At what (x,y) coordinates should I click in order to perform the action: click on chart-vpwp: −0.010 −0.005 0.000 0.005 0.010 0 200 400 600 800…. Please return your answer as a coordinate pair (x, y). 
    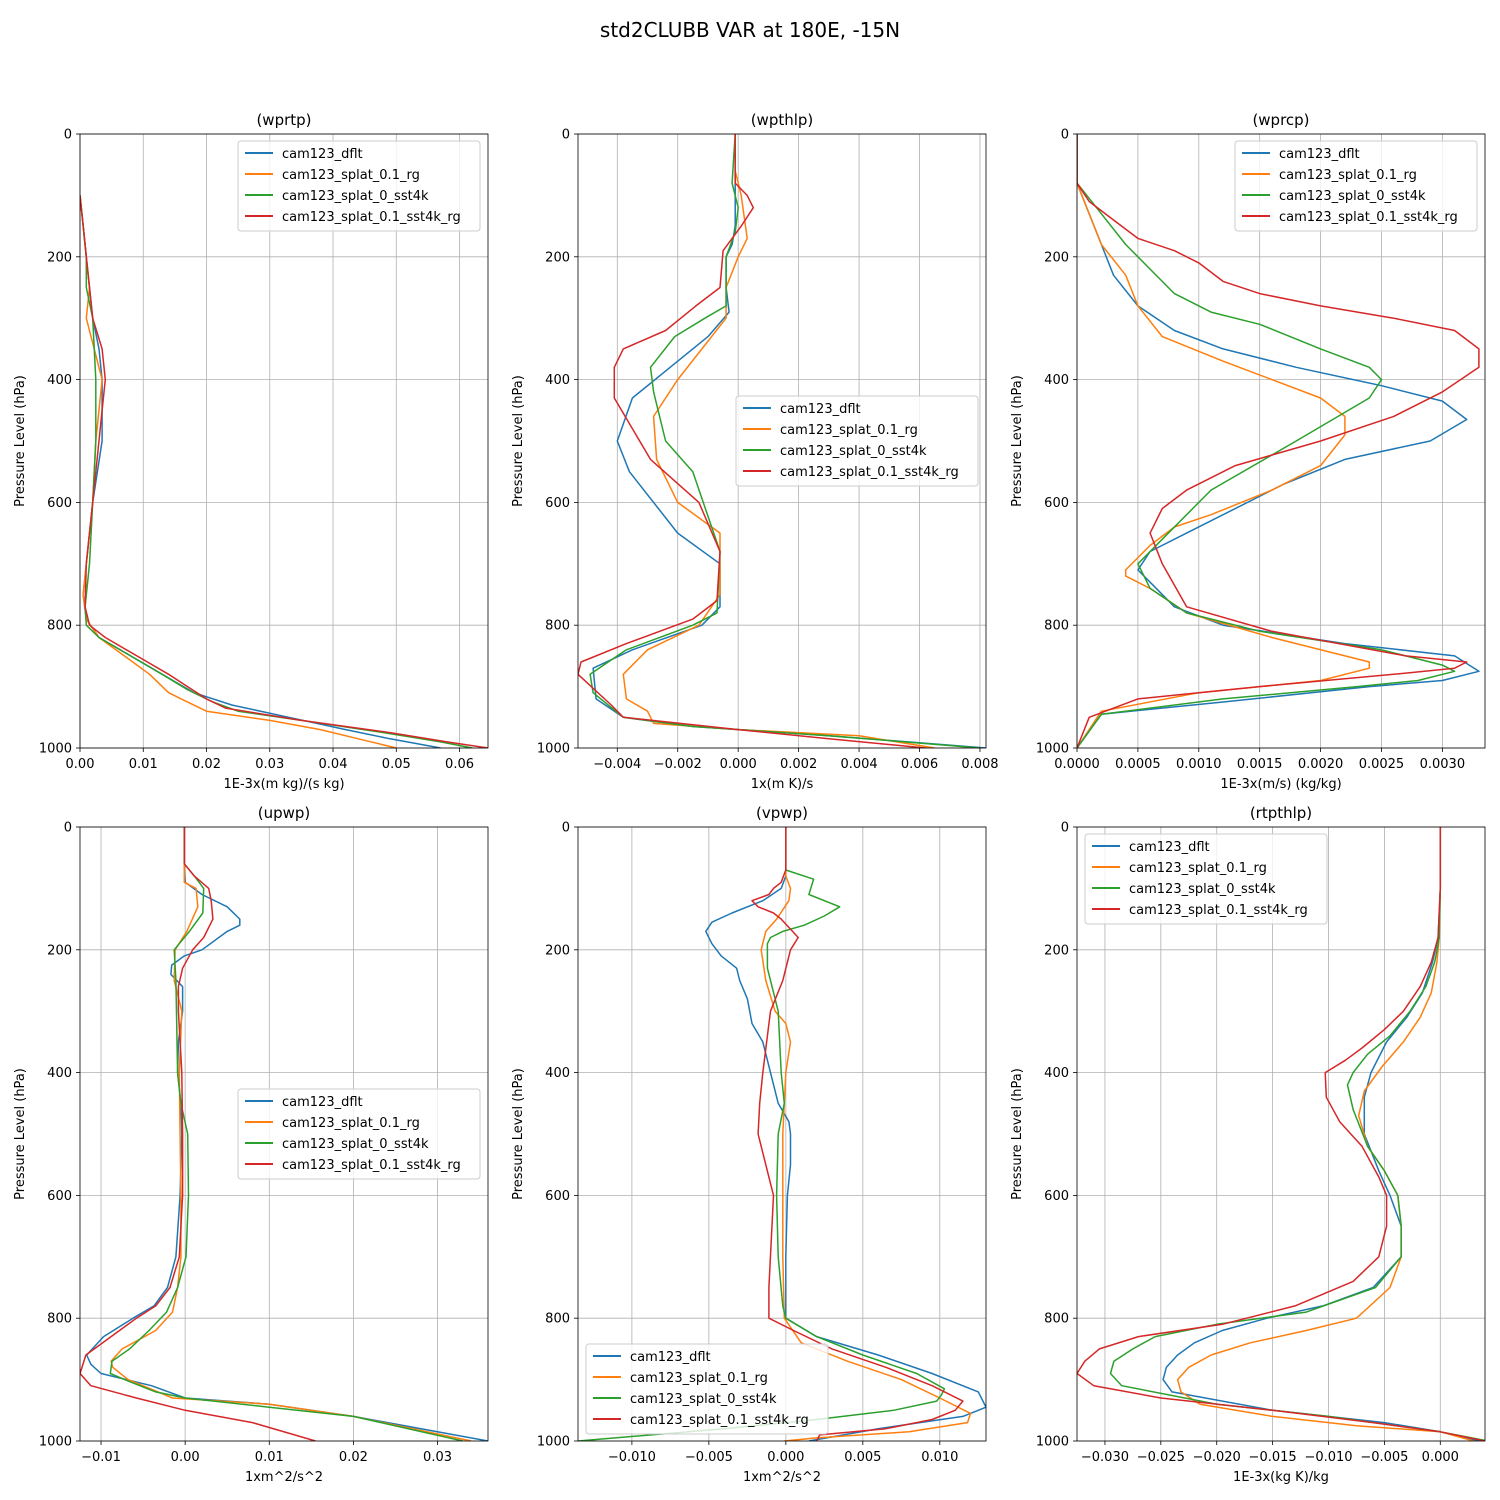
    Looking at the image, I should click on (749, 1144).